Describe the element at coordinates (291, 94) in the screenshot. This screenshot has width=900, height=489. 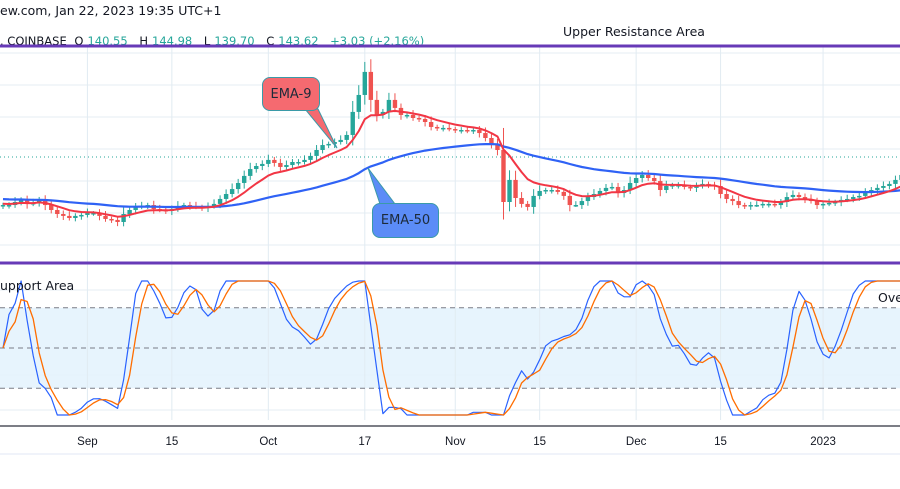
I see `ema9-callout: EMA-9` at that location.